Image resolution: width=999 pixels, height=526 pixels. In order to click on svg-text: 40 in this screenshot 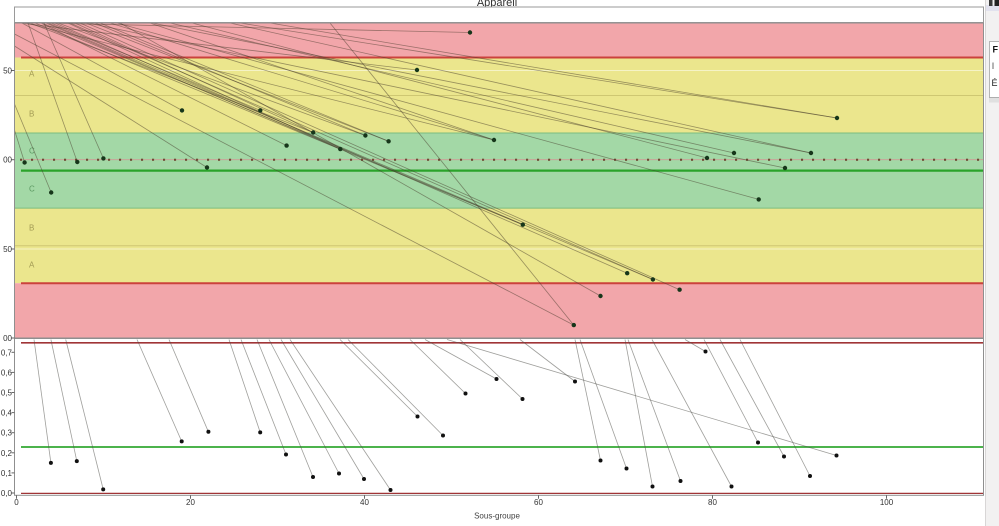, I will do `click(364, 502)`.